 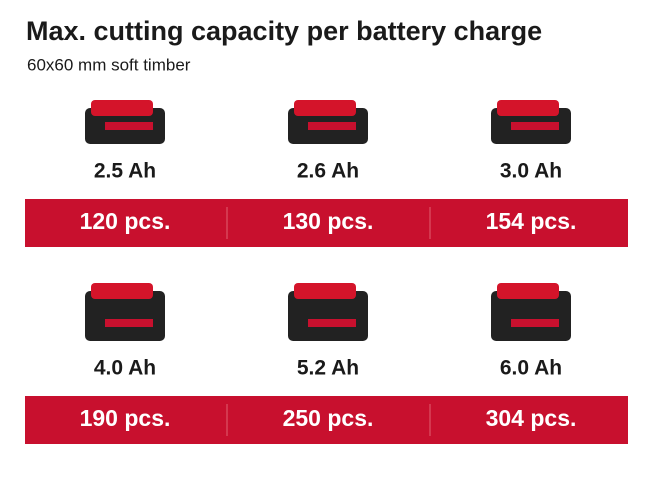 What do you see at coordinates (531, 171) in the screenshot?
I see `capacity-label: 3.0 Ah` at bounding box center [531, 171].